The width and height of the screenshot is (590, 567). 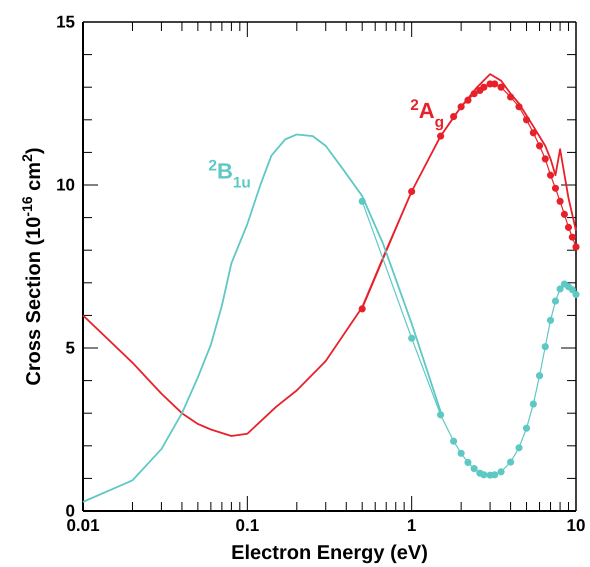 I want to click on x-tick-label: 0.1, so click(x=248, y=526).